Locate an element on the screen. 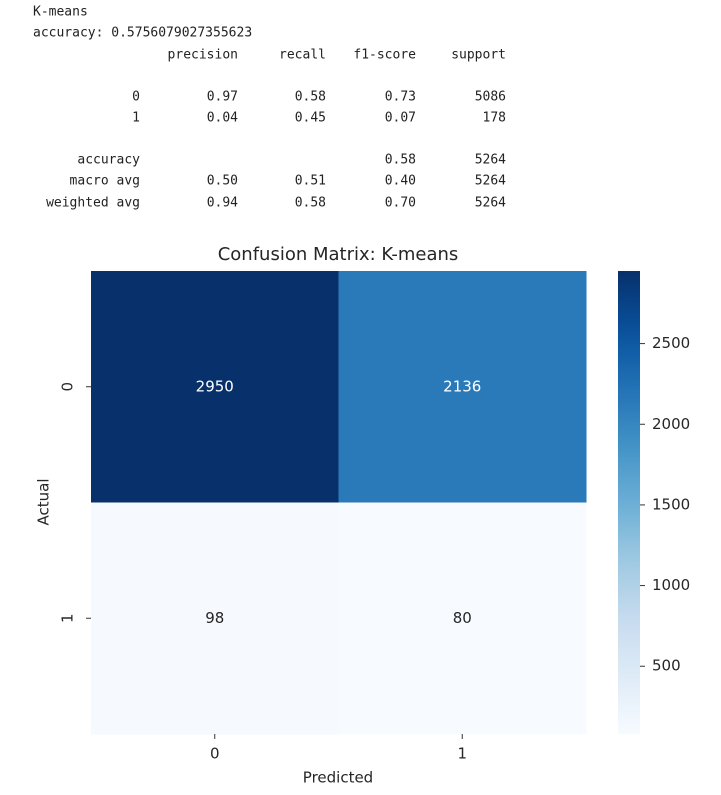 Image resolution: width=721 pixels, height=795 pixels. report-title: K-means is located at coordinates (60, 12).